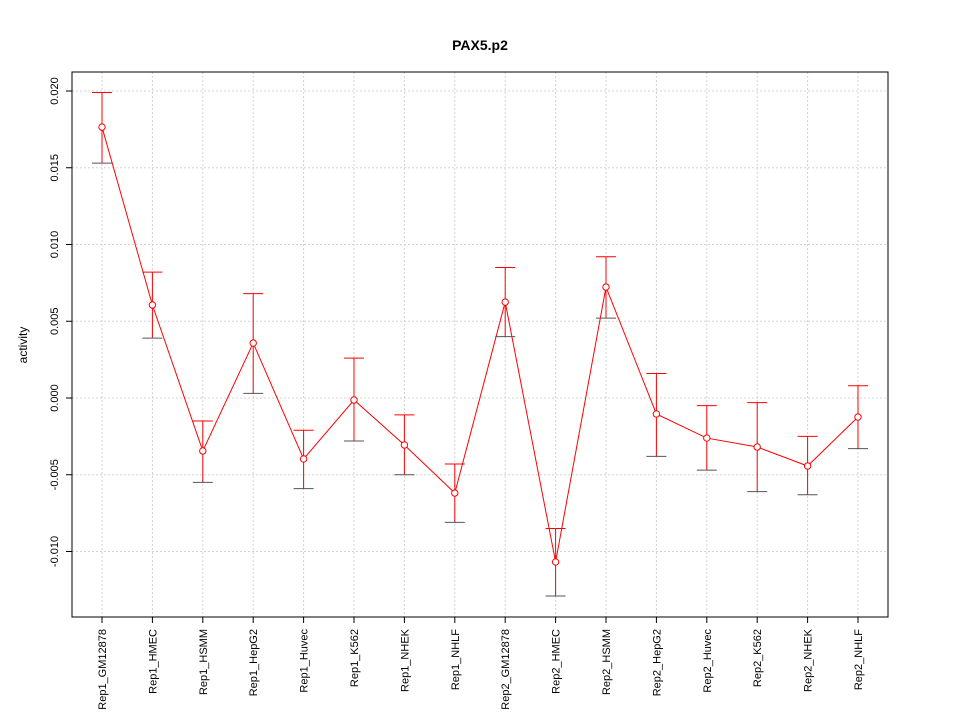 The height and width of the screenshot is (725, 960). I want to click on y-tick-label: -0.005, so click(55, 474).